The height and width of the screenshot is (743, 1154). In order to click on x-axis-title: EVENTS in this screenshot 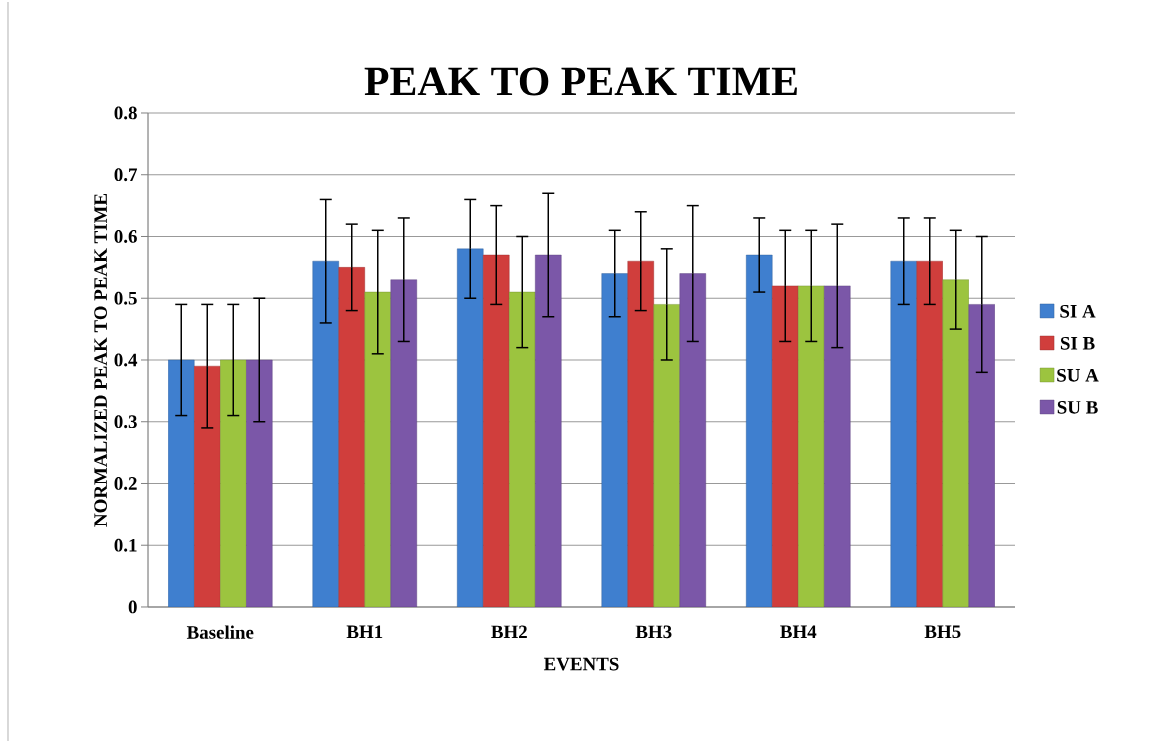, I will do `click(581, 664)`.